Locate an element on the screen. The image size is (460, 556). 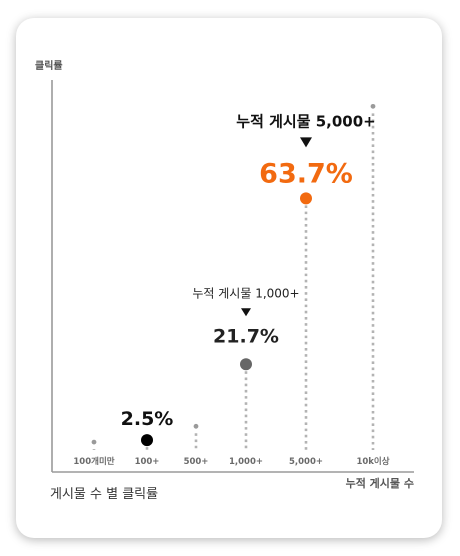
data-label-100: 2.5% is located at coordinates (147, 419).